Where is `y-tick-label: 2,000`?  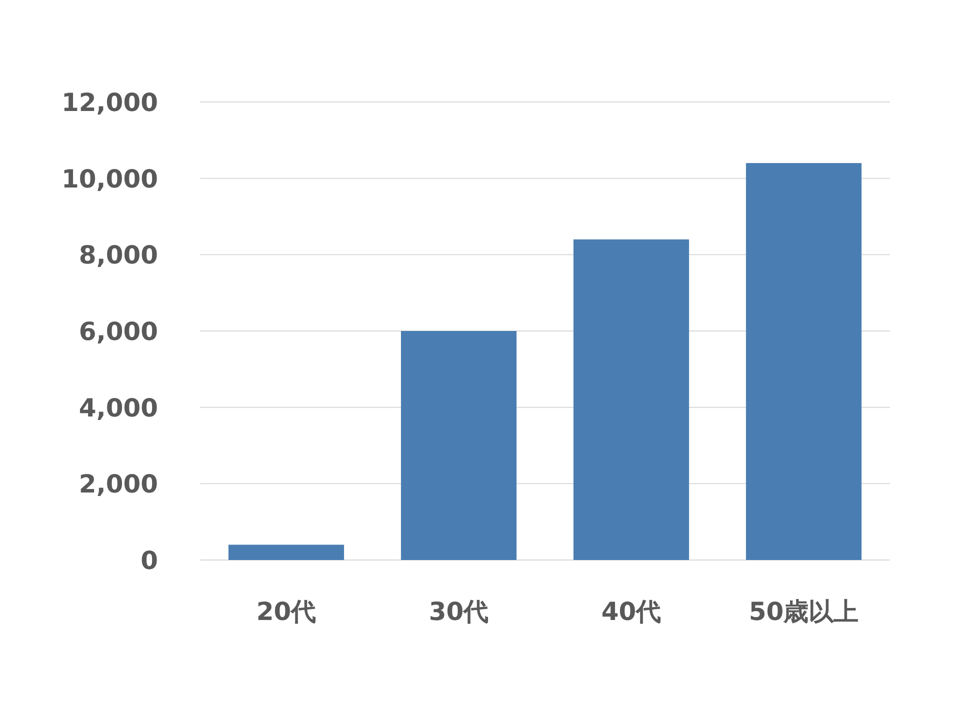 y-tick-label: 2,000 is located at coordinates (118, 484).